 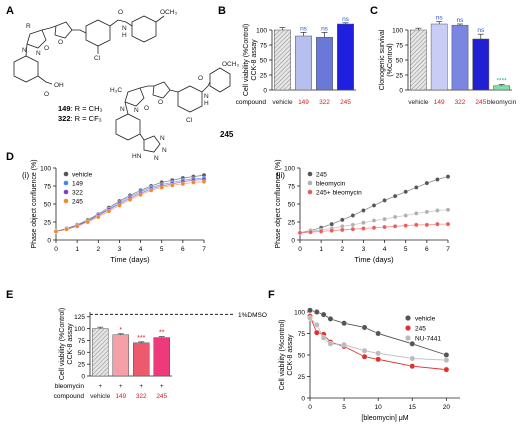 What do you see at coordinates (254, 60) in the screenshot?
I see `y-axis-label-2: CCK-8 assay` at bounding box center [254, 60].